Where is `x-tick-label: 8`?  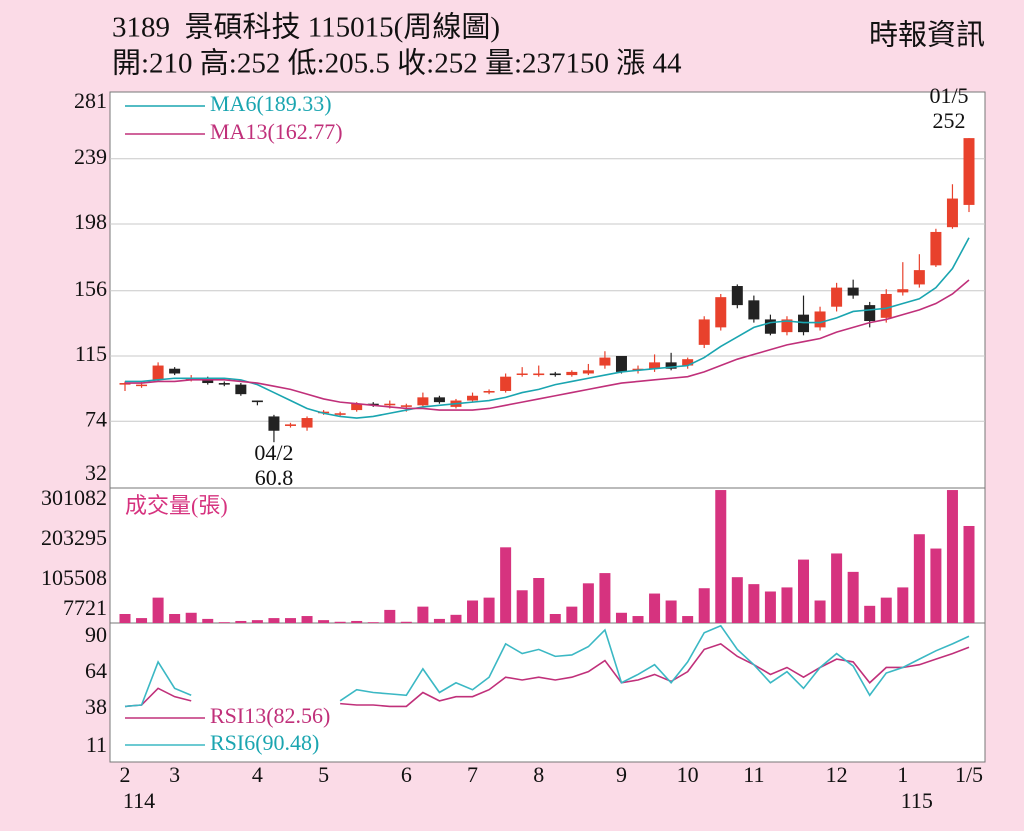
x-tick-label: 8 is located at coordinates (538, 774).